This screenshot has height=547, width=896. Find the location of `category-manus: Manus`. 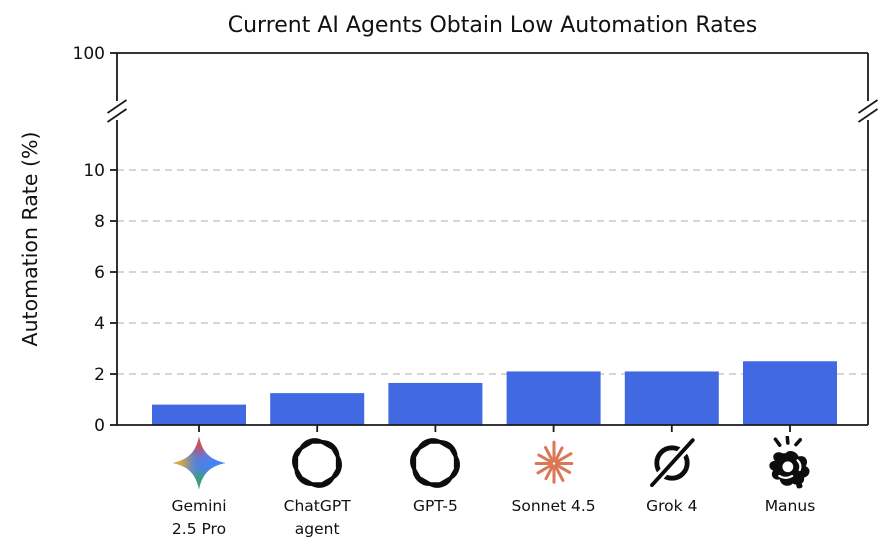

category-manus: Manus is located at coordinates (790, 477).